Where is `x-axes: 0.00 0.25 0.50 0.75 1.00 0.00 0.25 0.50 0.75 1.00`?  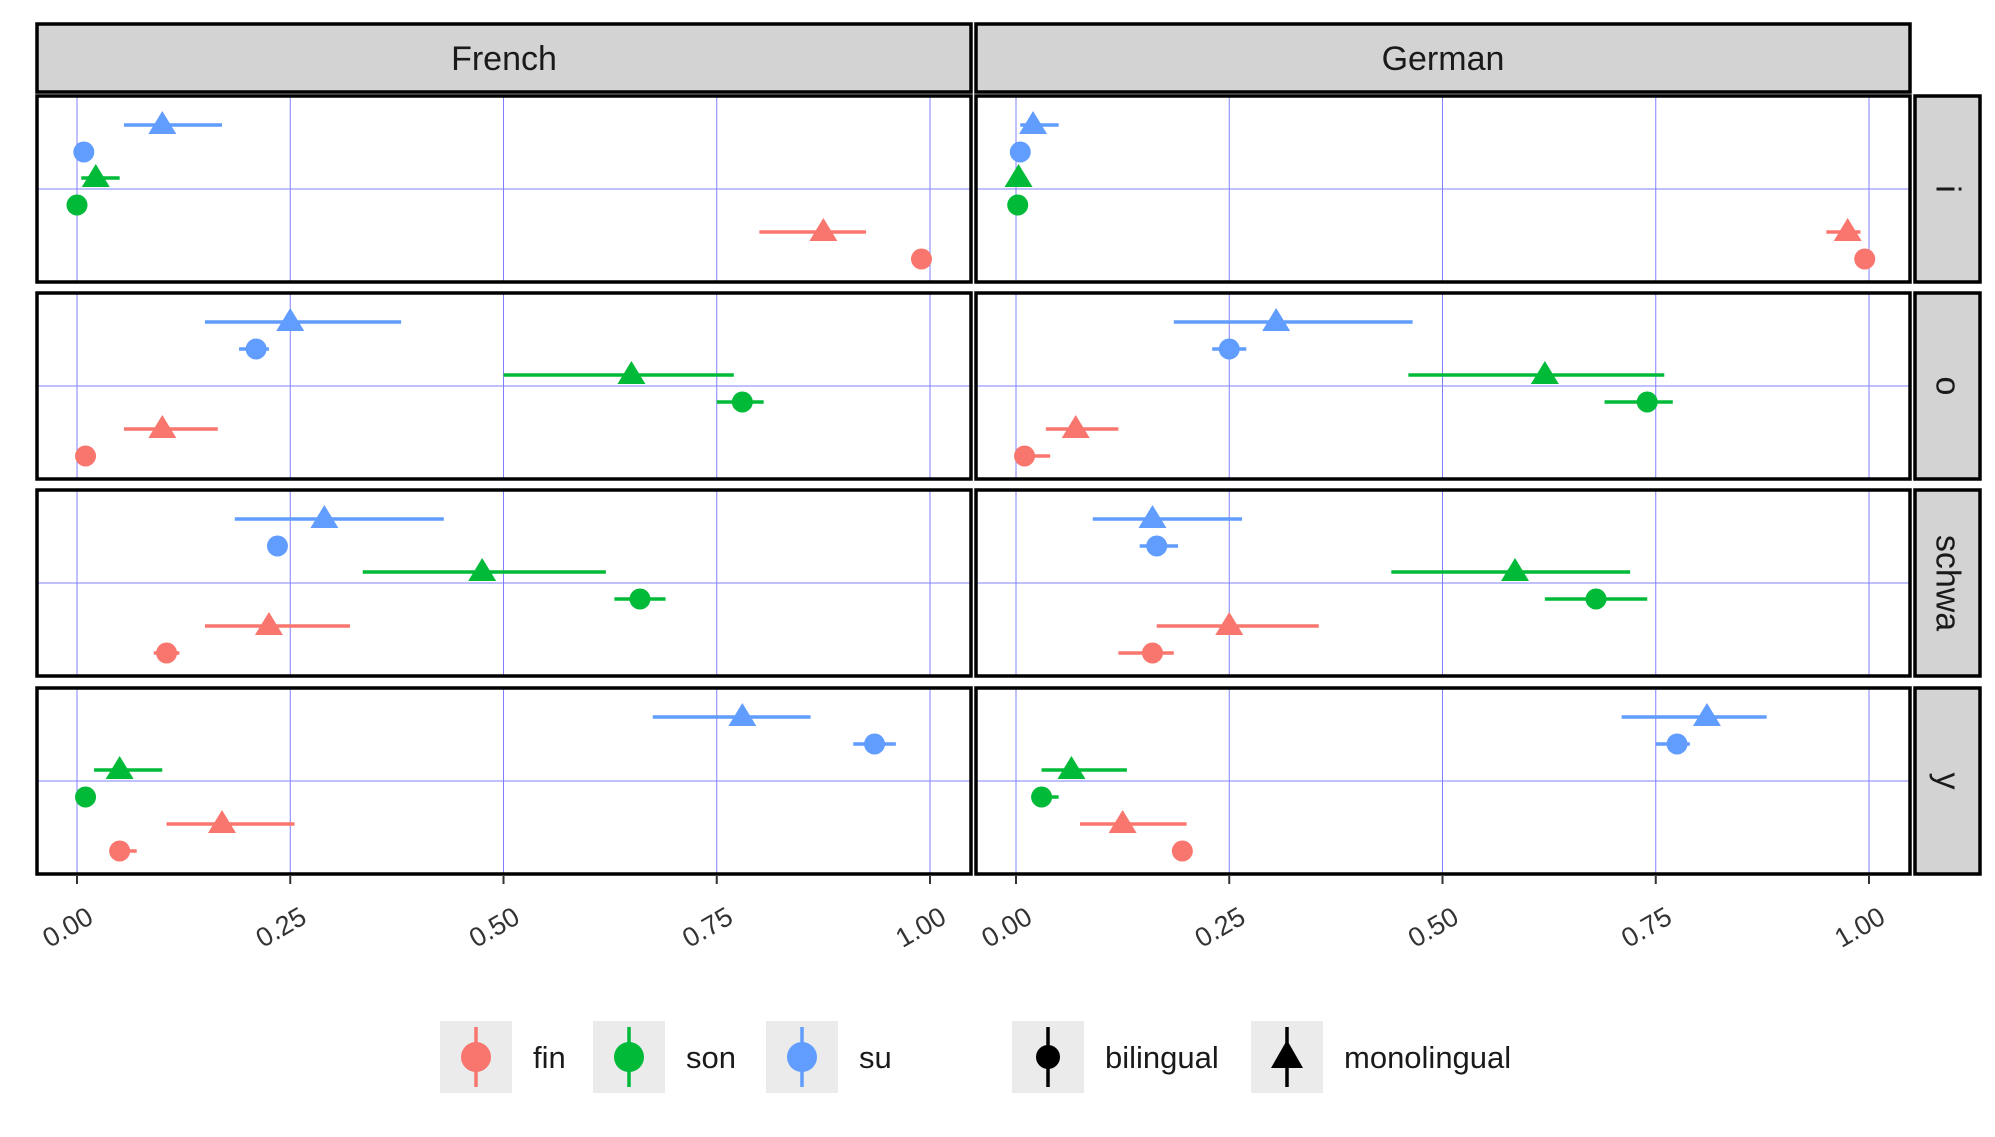 x-axes: 0.00 0.25 0.50 0.75 1.00 0.00 0.25 0.50 0.75 1.00 is located at coordinates (963, 914).